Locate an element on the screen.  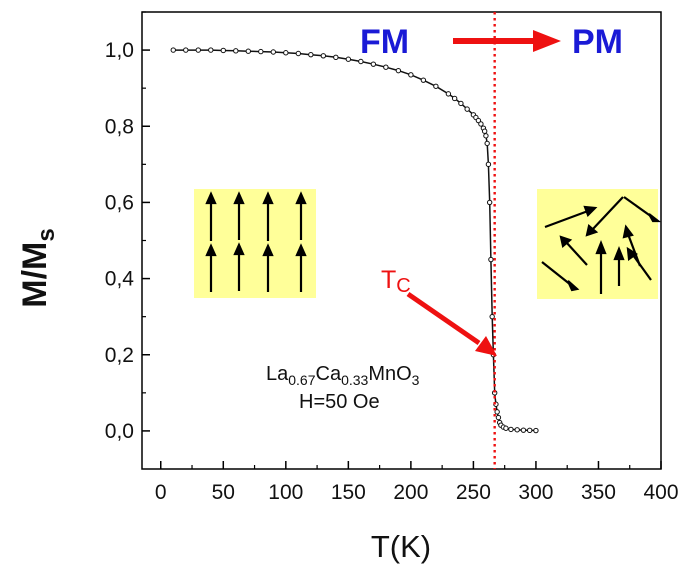
compound-label: La0.67Ca0.33MnO3 is located at coordinates (343, 375).